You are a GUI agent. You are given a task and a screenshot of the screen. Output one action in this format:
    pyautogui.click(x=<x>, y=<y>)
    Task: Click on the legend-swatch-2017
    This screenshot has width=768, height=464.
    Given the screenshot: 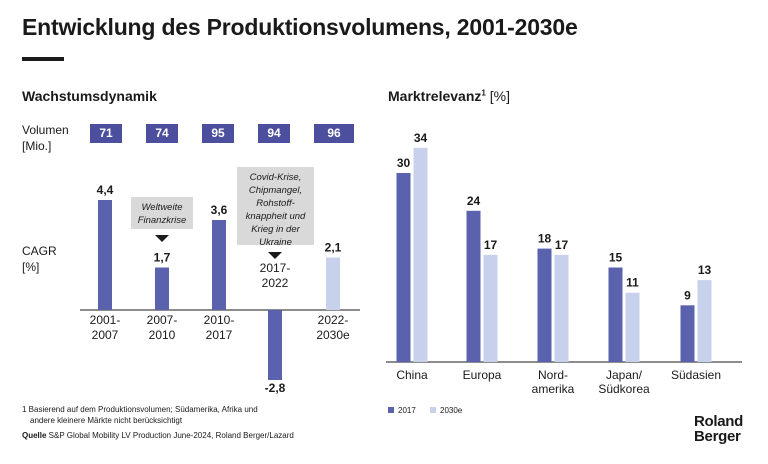 What is the action you would take?
    pyautogui.click(x=391, y=410)
    